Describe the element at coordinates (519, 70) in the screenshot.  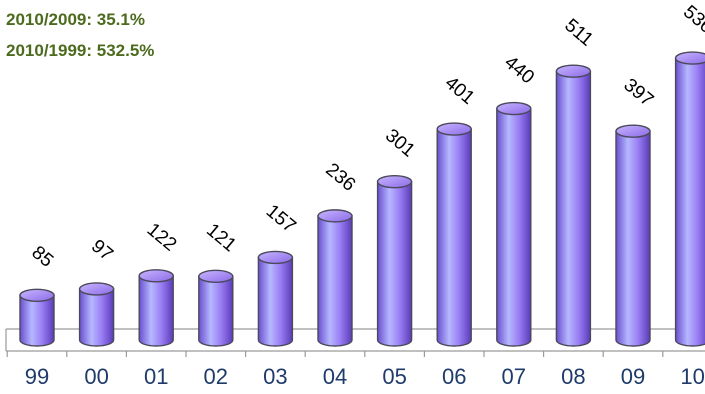
I see `data-label-07: 440` at that location.